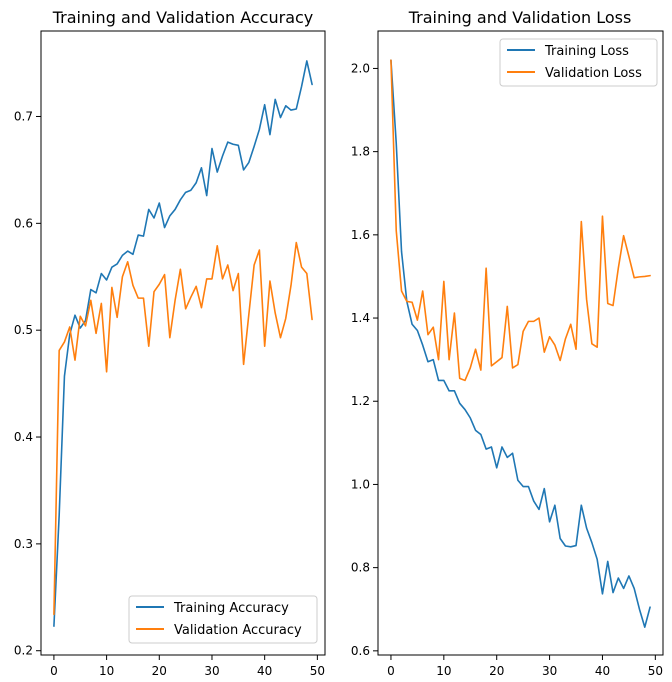 The image size is (672, 682). What do you see at coordinates (360, 318) in the screenshot?
I see `loss-y-tick-label: 1.4` at bounding box center [360, 318].